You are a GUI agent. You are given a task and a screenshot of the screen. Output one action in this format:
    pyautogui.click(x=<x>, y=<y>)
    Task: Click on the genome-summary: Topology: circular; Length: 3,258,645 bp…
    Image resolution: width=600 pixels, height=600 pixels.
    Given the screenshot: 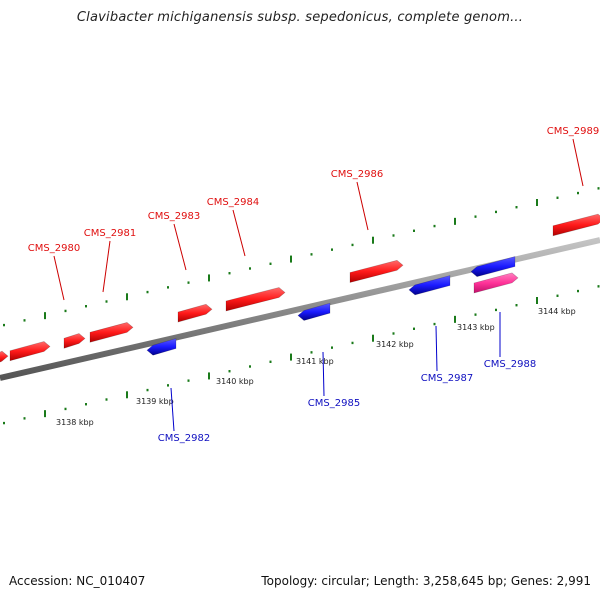 What is the action you would take?
    pyautogui.click(x=426, y=581)
    